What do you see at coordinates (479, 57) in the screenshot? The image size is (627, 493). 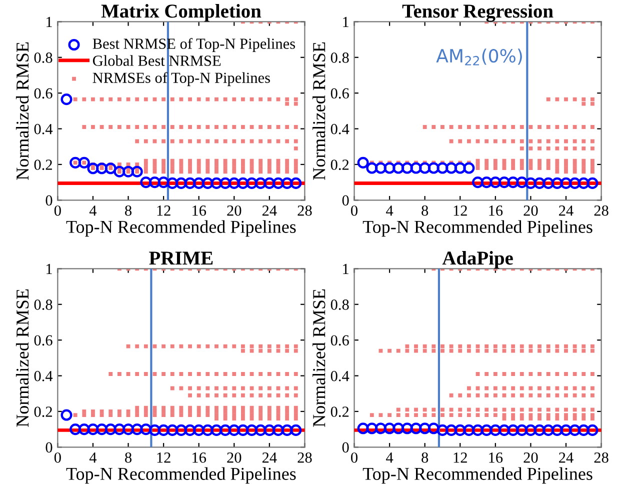 I see `ref-line-label: AM$_{22}$(0%)` at bounding box center [479, 57].